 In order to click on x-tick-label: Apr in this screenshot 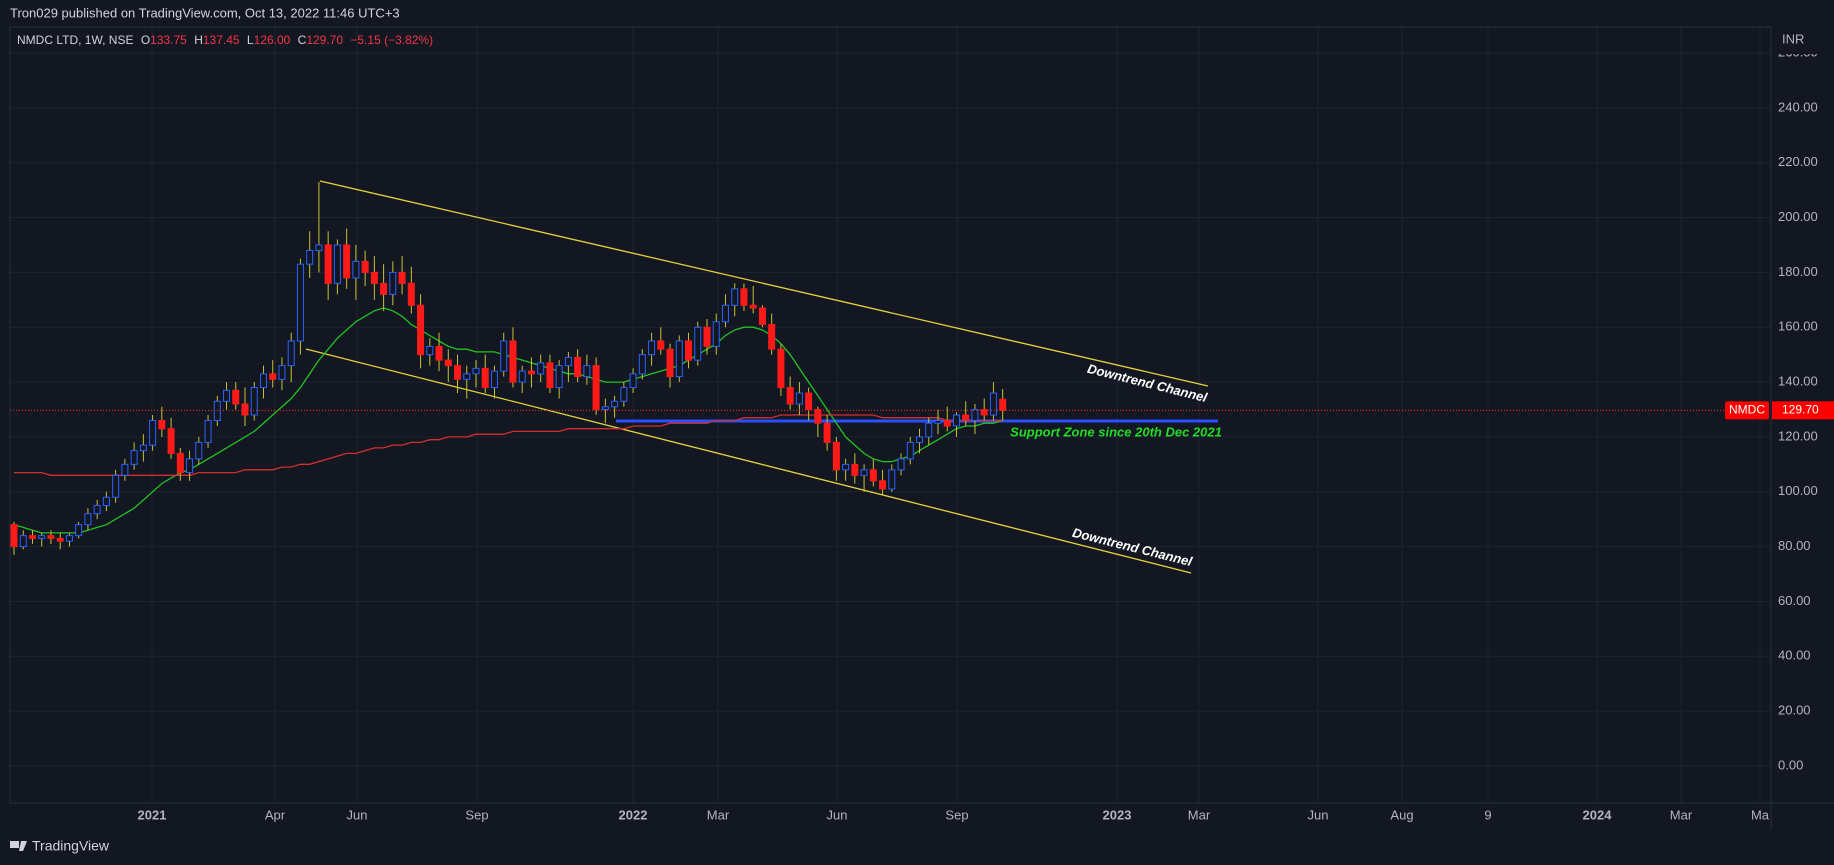, I will do `click(275, 814)`.